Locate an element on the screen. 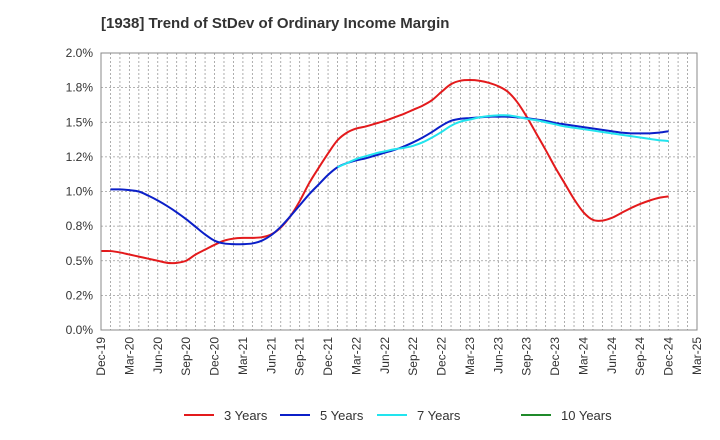 Image resolution: width=720 pixels, height=440 pixels. y-axis-ticks: 0.0% 0.2% 0.5% 0.8% 1.0% 1.2% 1.5% 1.8% 2.0% is located at coordinates (80, 191).